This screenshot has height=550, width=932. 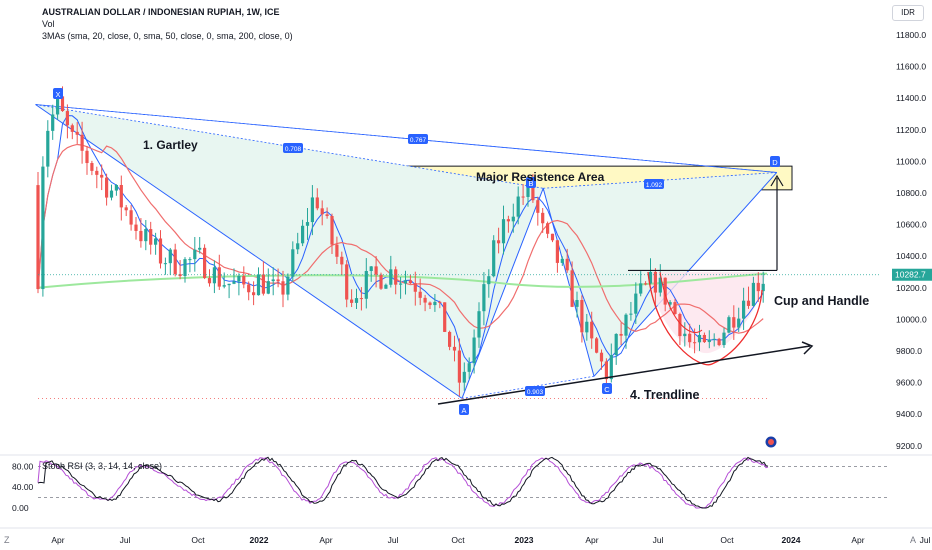 What do you see at coordinates (911, 35) in the screenshot?
I see `y-tick-label: 11800.0` at bounding box center [911, 35].